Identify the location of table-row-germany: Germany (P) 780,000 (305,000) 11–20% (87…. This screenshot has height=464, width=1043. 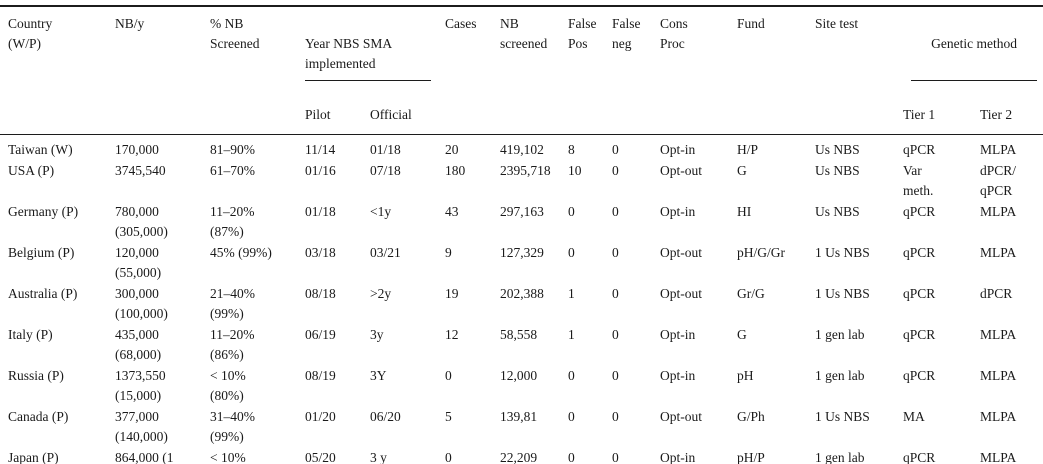
(521, 221).